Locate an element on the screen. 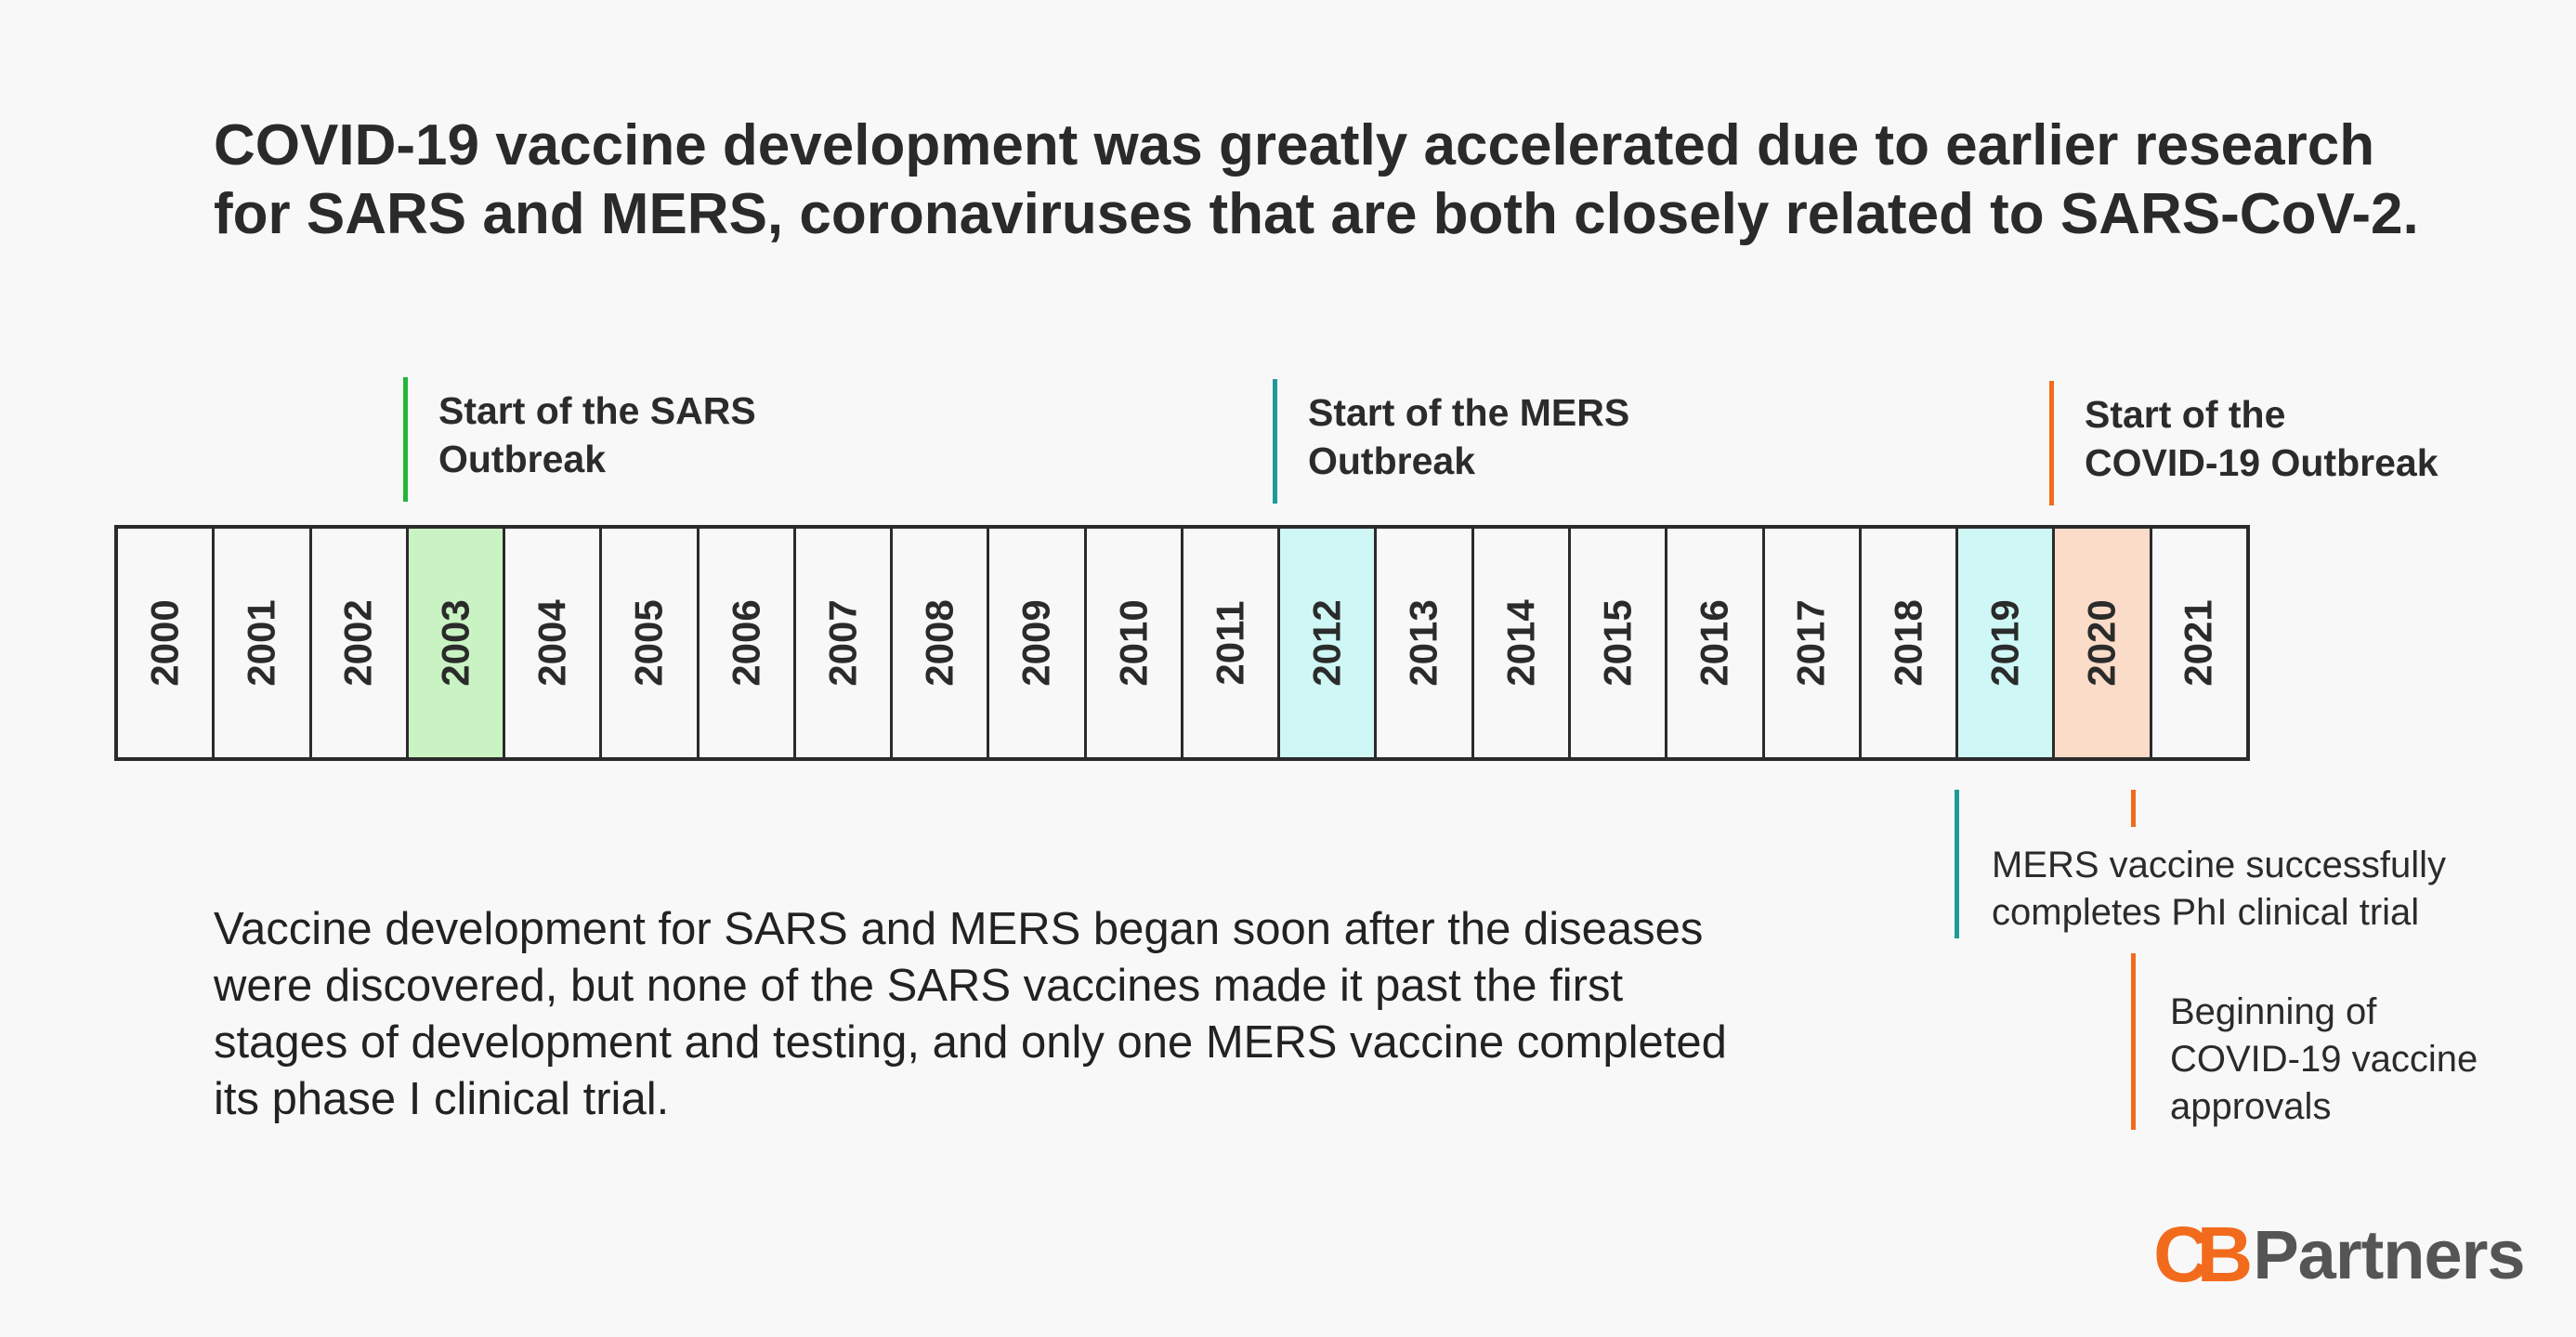  year-cell: 2016 is located at coordinates (1716, 643).